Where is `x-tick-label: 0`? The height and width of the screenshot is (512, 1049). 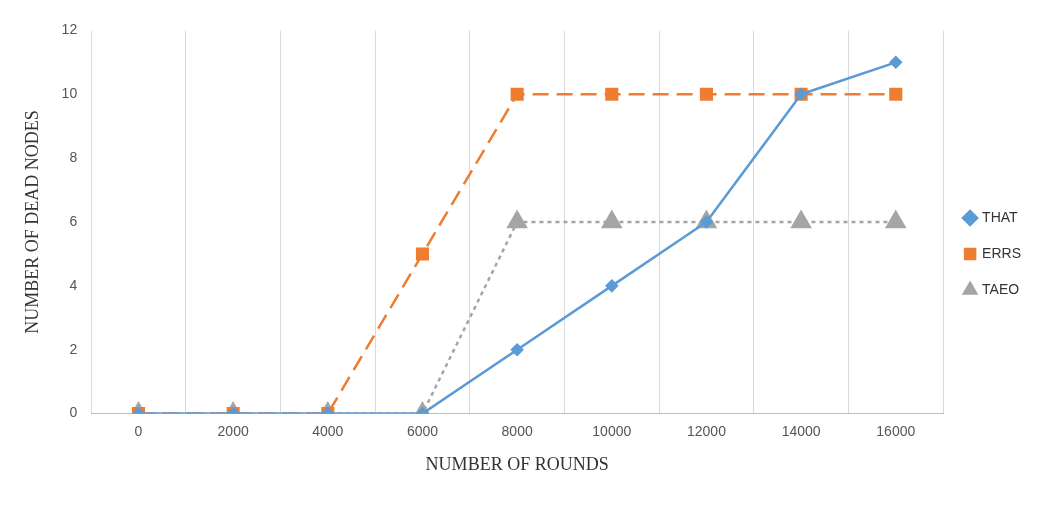 x-tick-label: 0 is located at coordinates (138, 430).